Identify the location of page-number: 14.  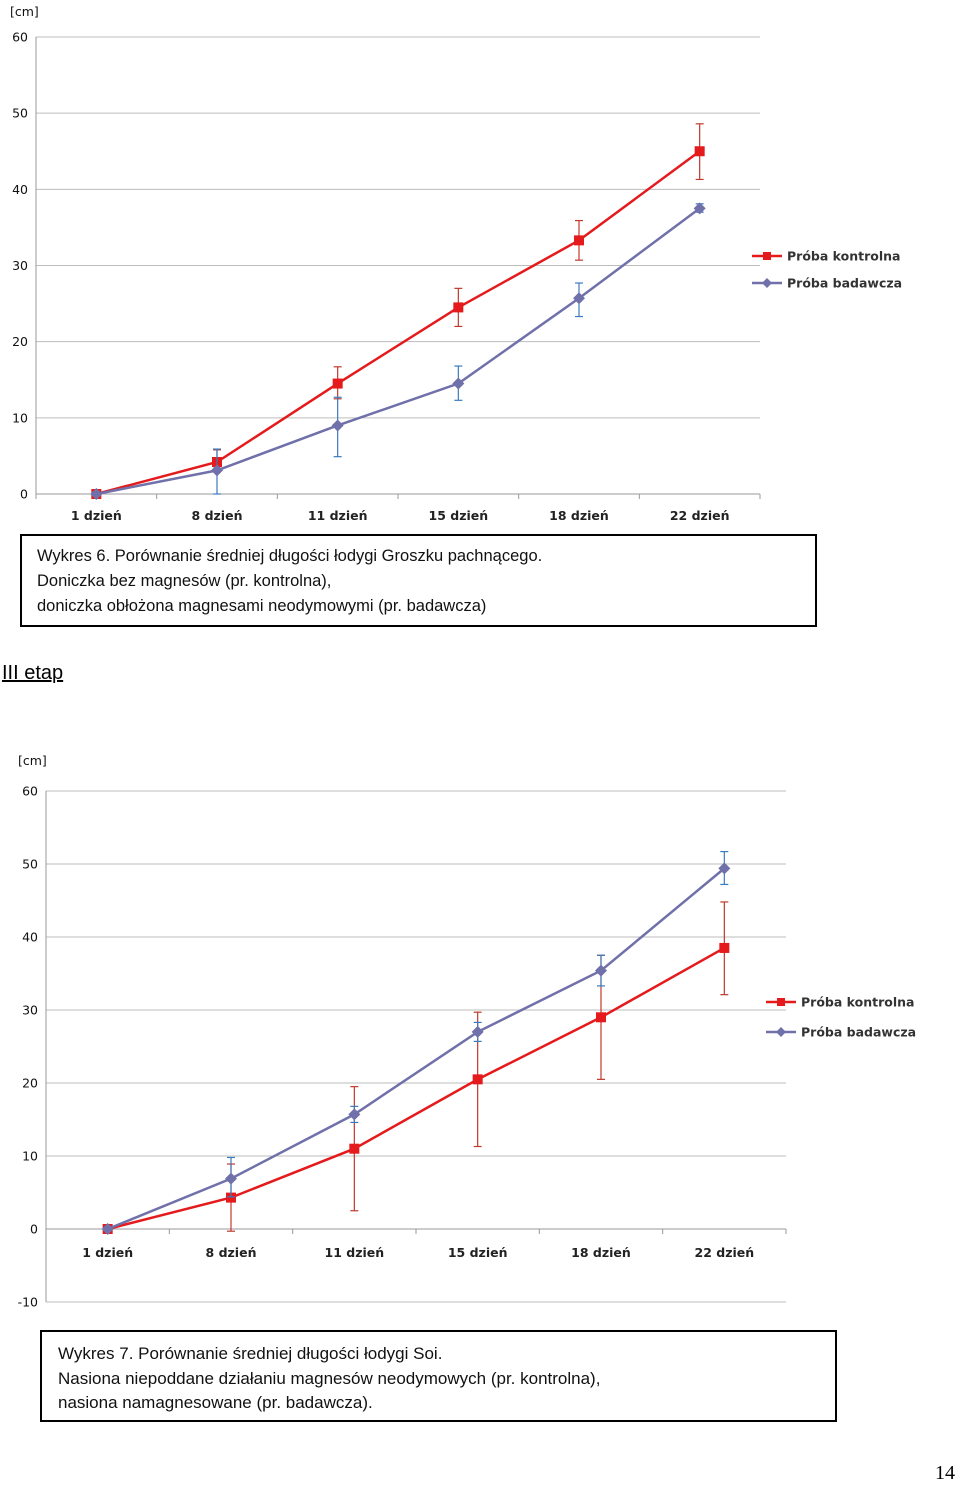
(945, 1473).